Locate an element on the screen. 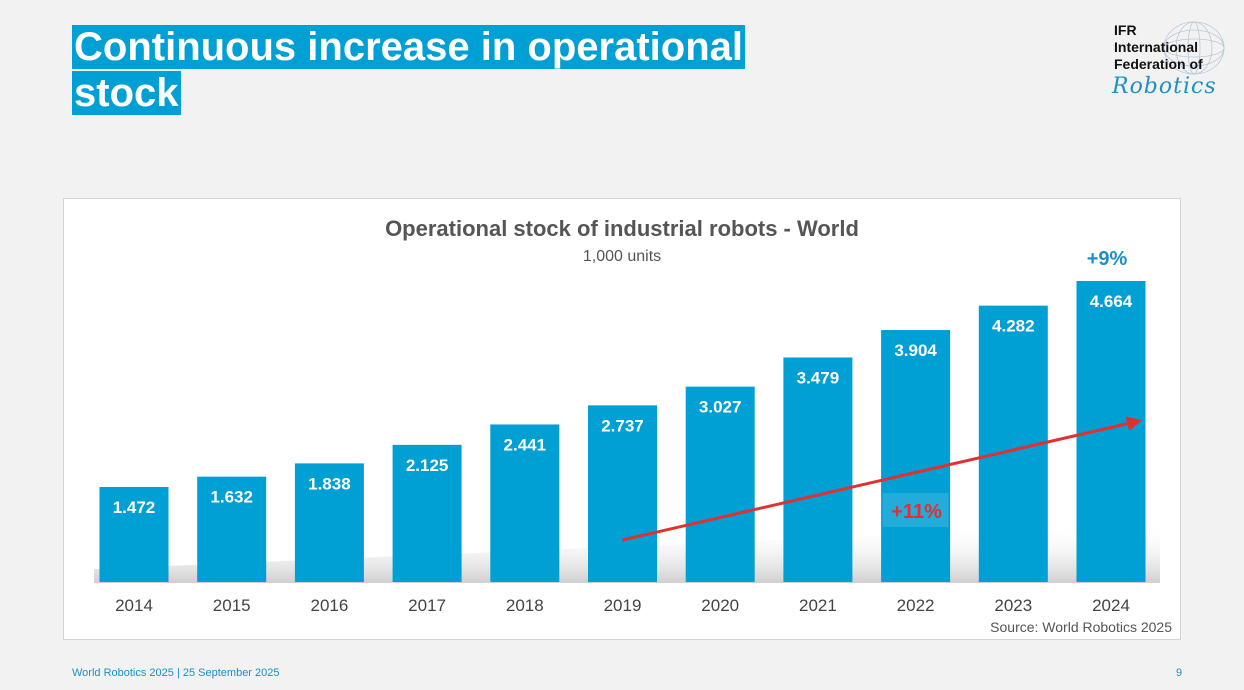 Image resolution: width=1244 pixels, height=690 pixels. bar-2014 is located at coordinates (134, 534).